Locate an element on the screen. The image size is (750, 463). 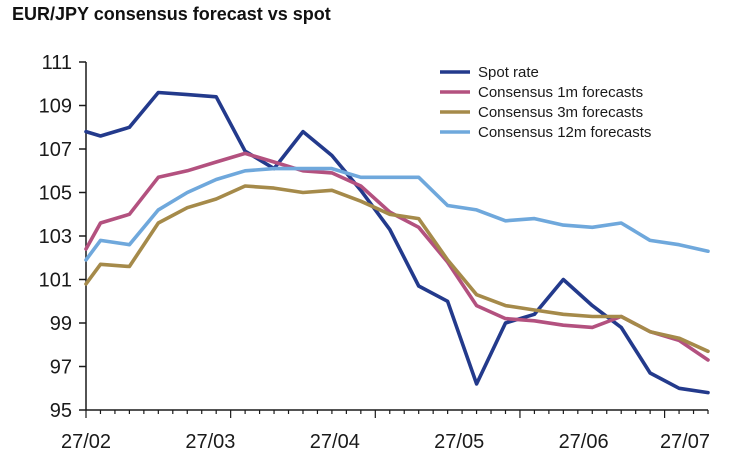
y-tick-label: 105 is located at coordinates (55, 194).